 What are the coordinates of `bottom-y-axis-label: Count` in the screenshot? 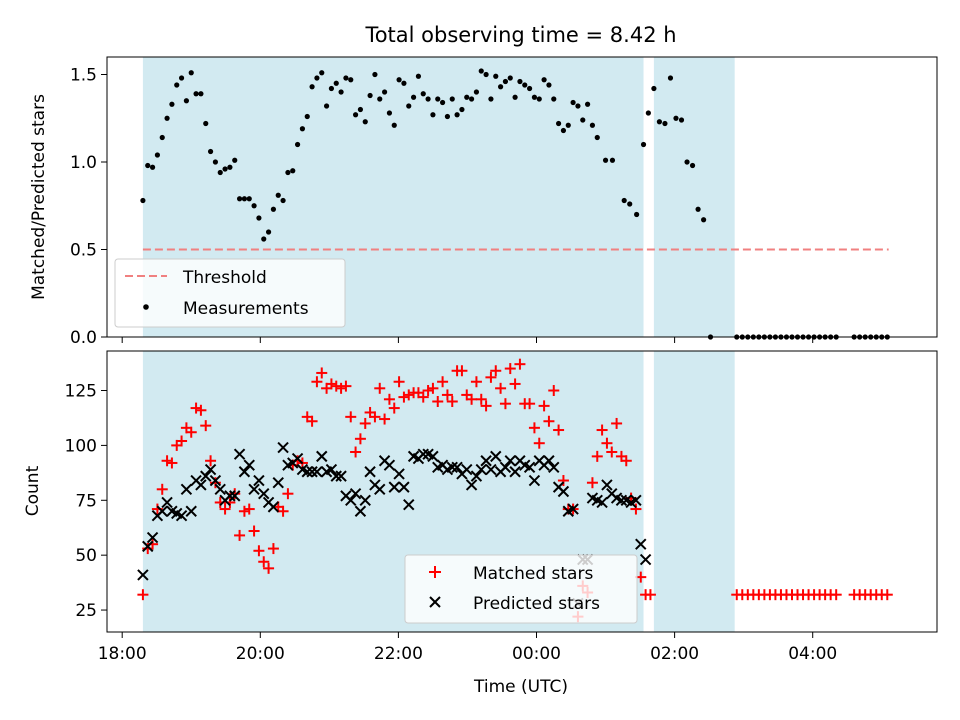 It's located at (33, 490).